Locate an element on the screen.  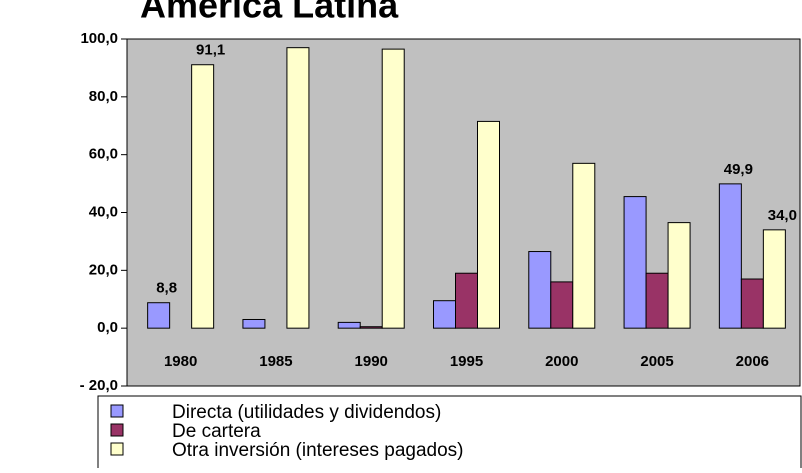
x-tick-label: 2005 is located at coordinates (656, 361).